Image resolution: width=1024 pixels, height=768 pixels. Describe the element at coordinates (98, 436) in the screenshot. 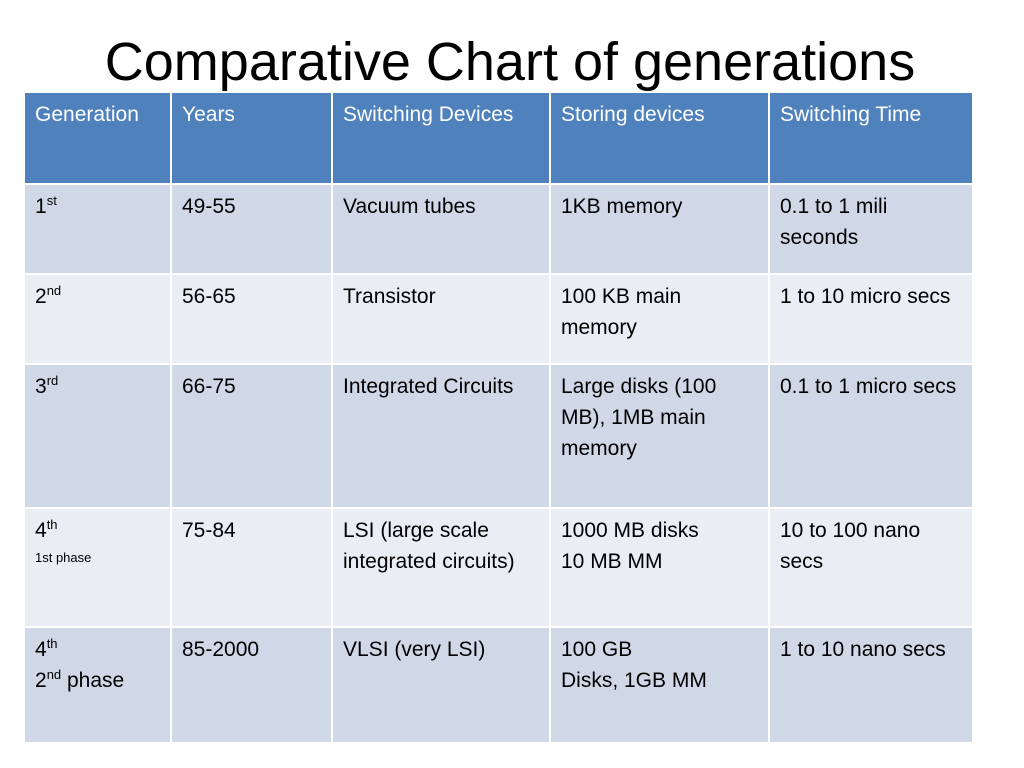

I see `cell-generation: 3rd` at that location.